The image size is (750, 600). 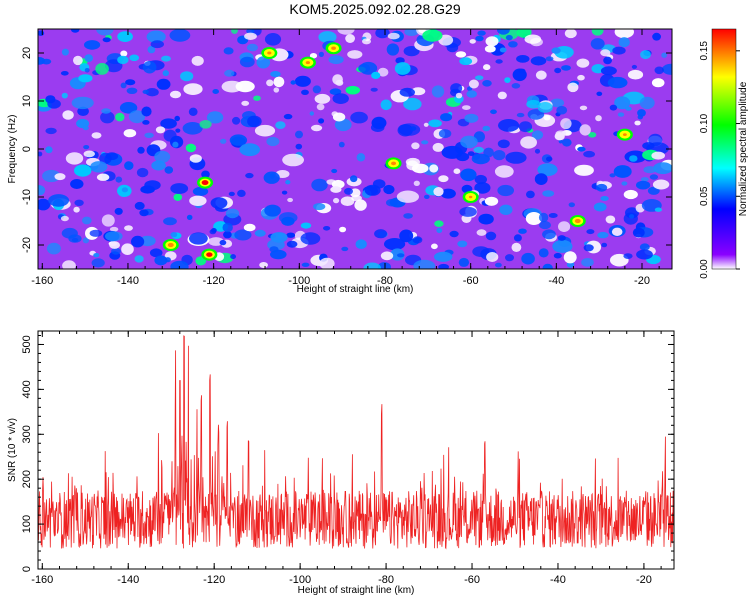 What do you see at coordinates (704, 123) in the screenshot?
I see `colorbar-tick-label: 0.10` at bounding box center [704, 123].